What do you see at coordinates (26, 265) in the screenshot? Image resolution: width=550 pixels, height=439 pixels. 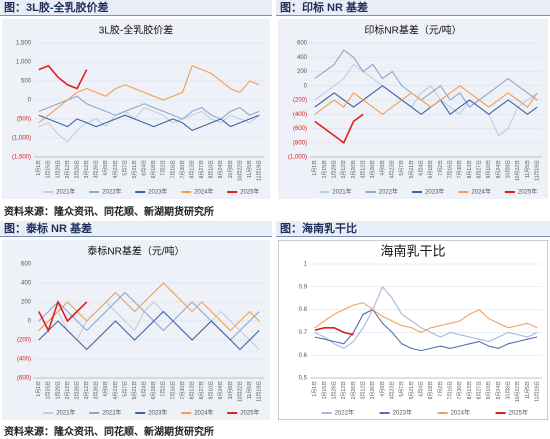 I see `y-tick-label: 600` at bounding box center [26, 265].